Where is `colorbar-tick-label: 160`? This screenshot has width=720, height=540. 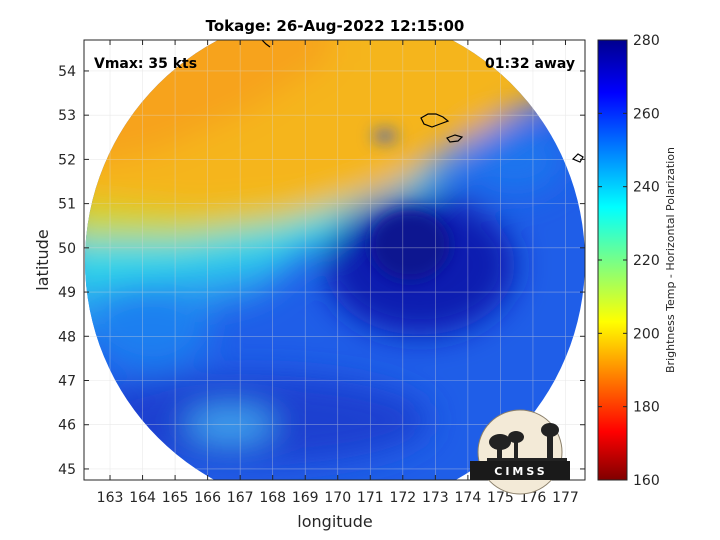 colorbar-tick-label: 160 is located at coordinates (646, 481).